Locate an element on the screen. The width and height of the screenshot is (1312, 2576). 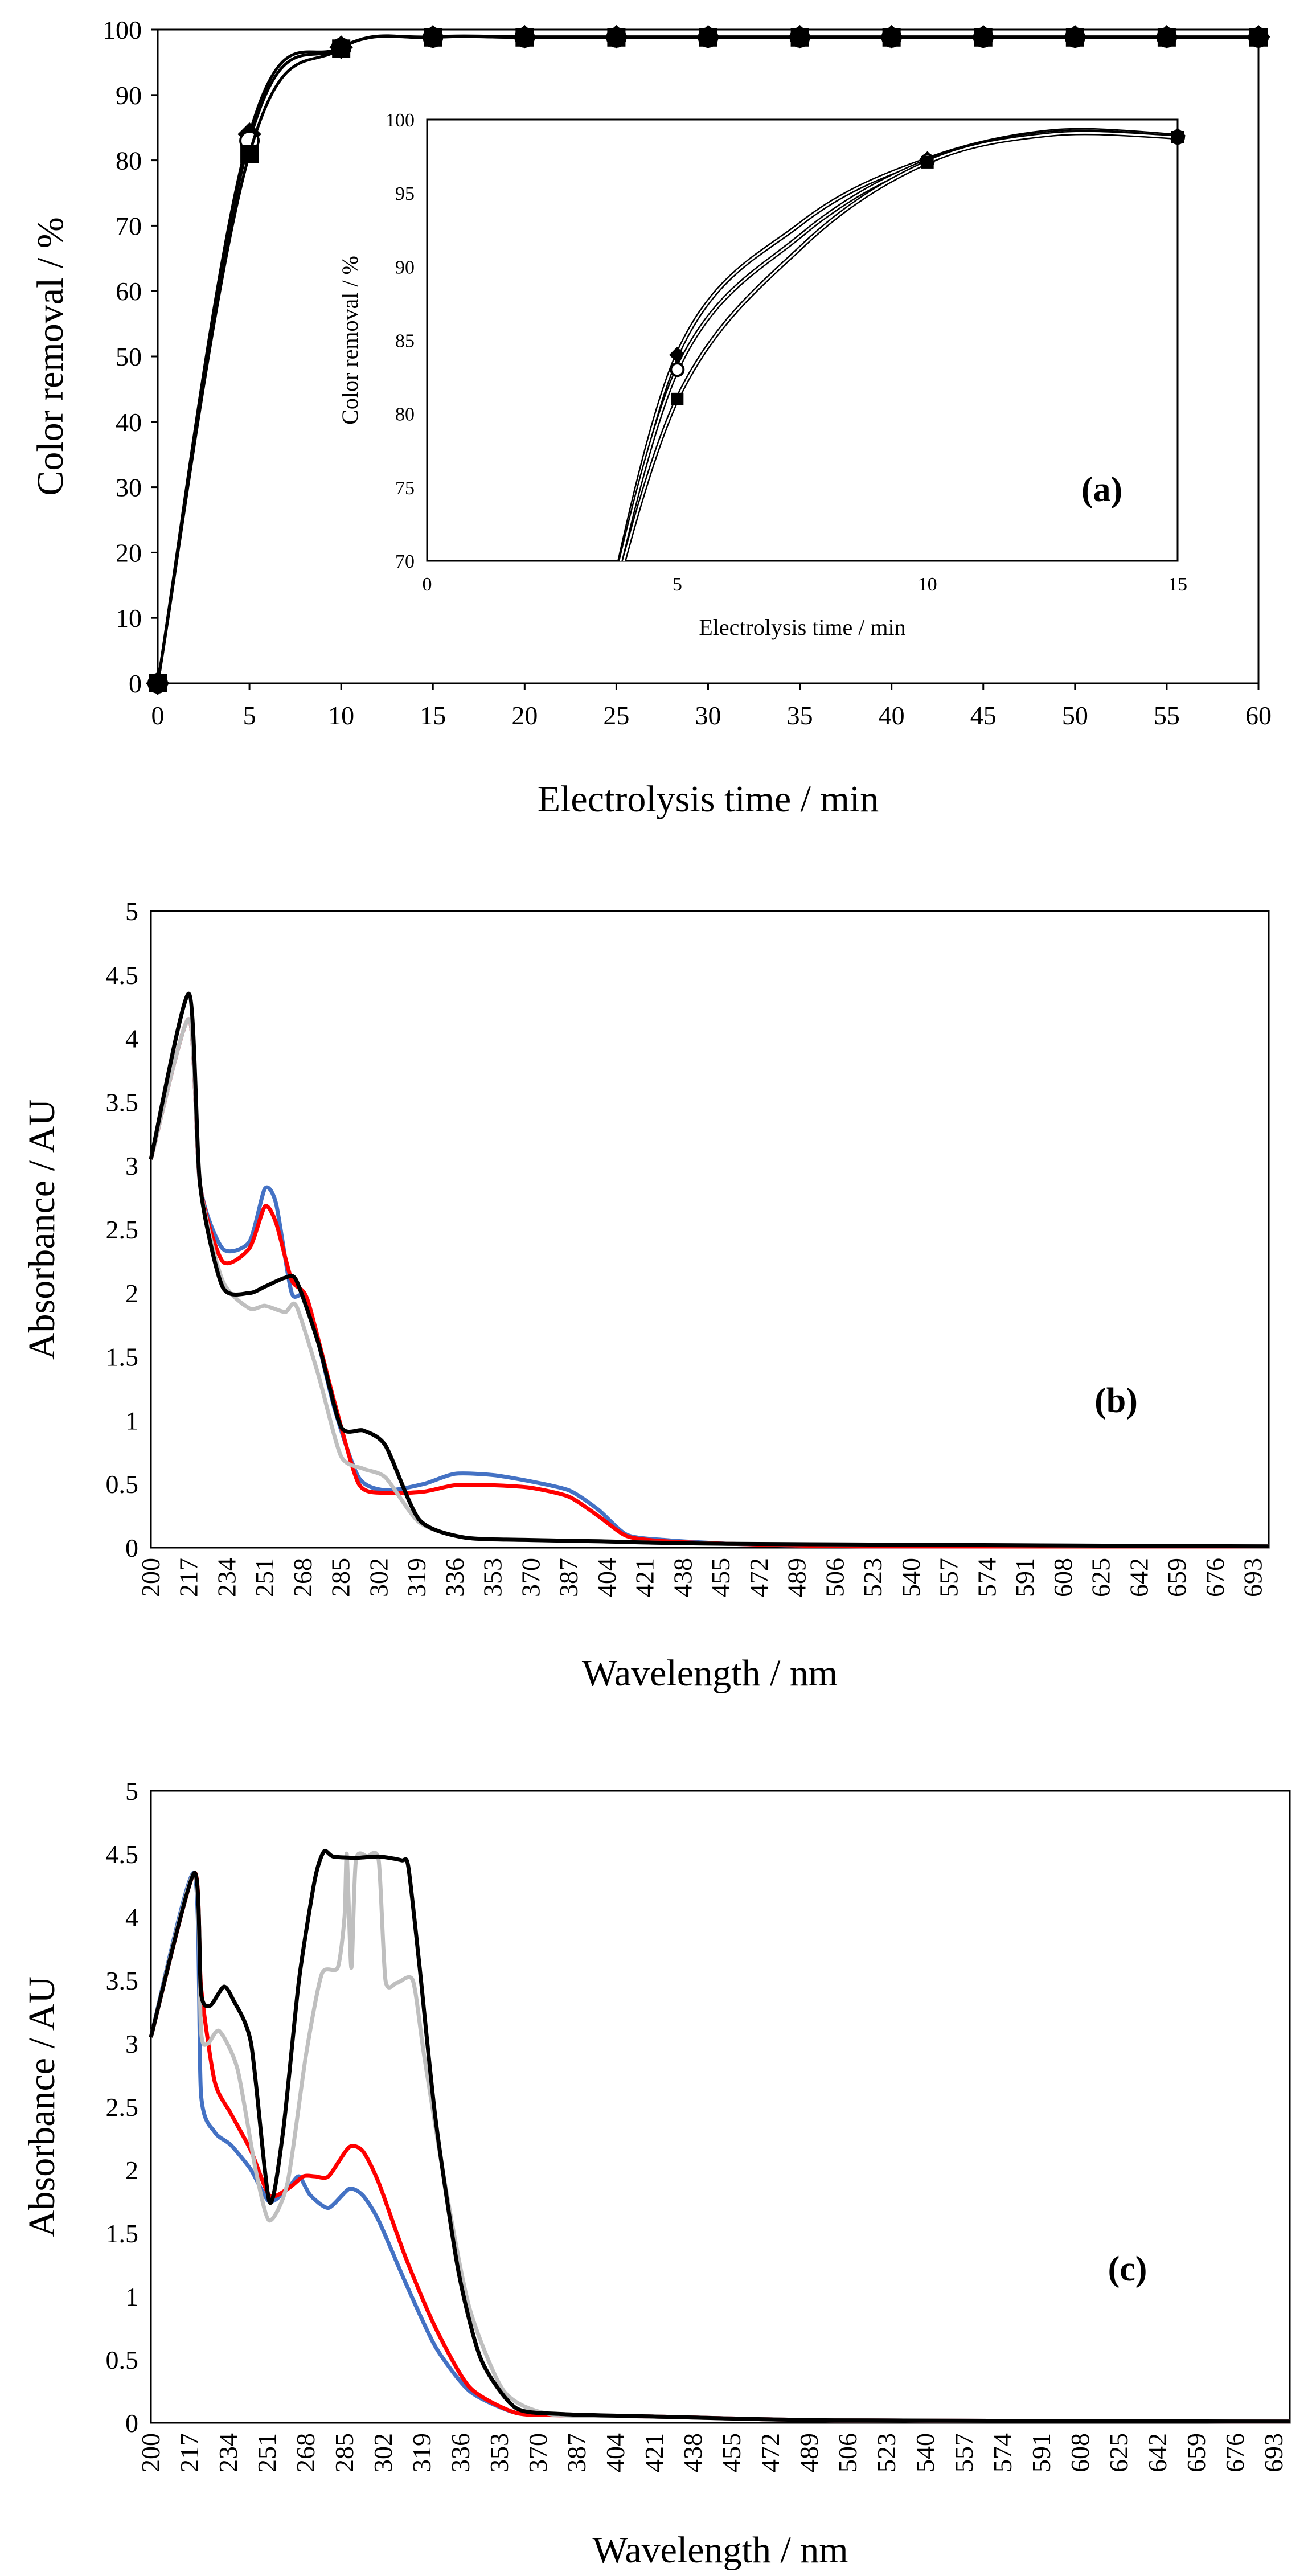
chart-b-x-tick-label: 523 is located at coordinates (872, 1577).